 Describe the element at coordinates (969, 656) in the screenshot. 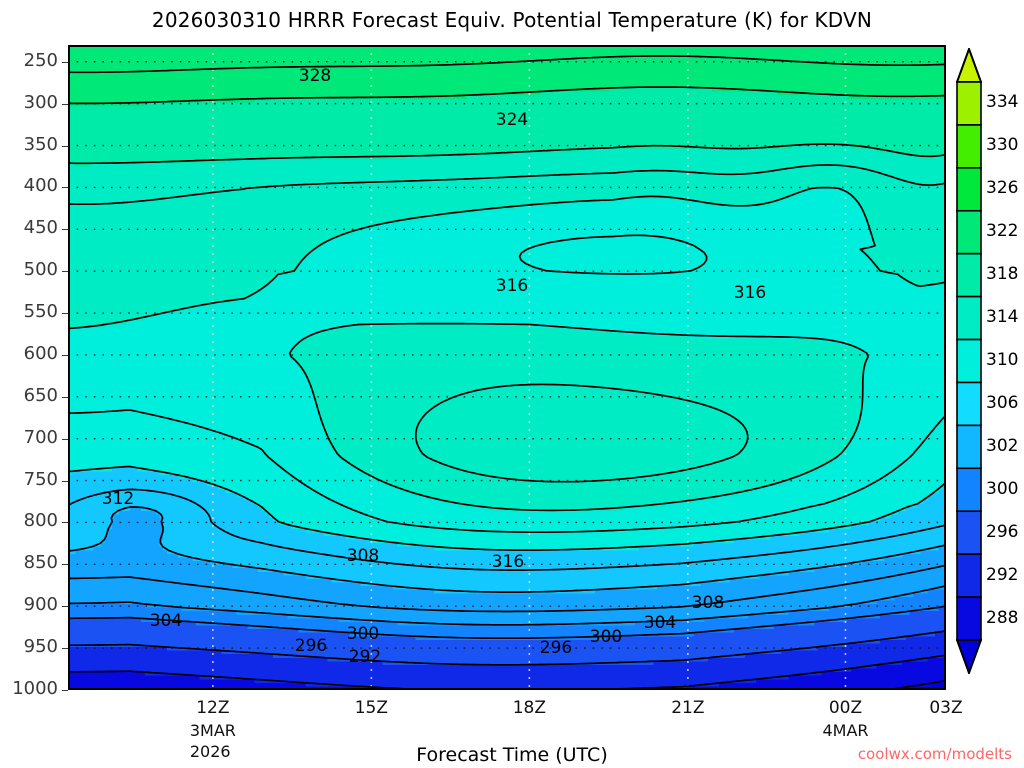

I see `colorbar-bottom-cap` at that location.